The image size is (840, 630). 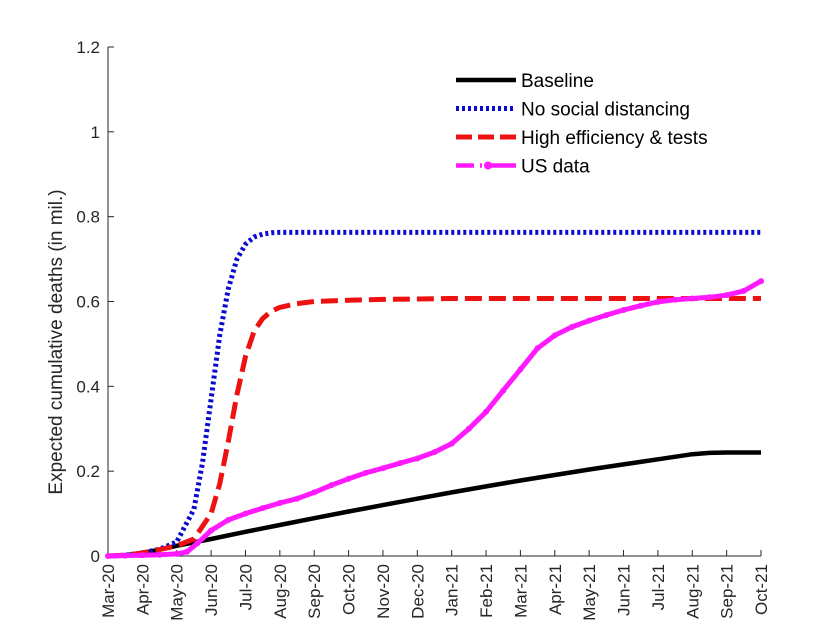 What do you see at coordinates (624, 590) in the screenshot?
I see `x-tick-label: Jun-21` at bounding box center [624, 590].